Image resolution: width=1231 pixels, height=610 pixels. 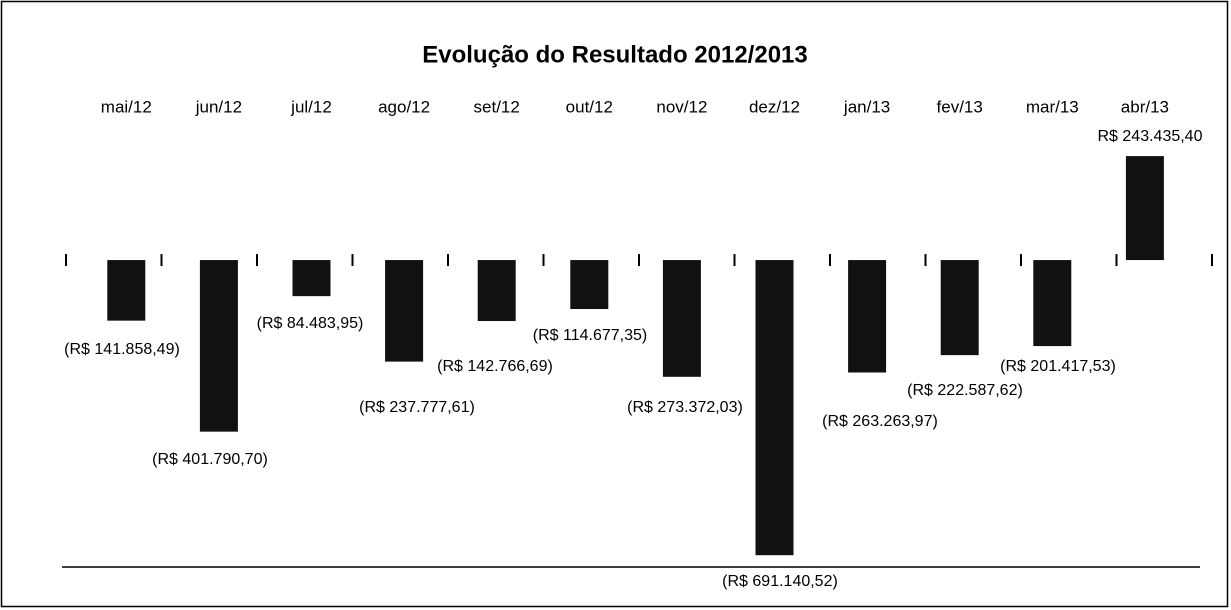 What do you see at coordinates (685, 407) in the screenshot?
I see `value-label: (R$ 273.372,03)` at bounding box center [685, 407].